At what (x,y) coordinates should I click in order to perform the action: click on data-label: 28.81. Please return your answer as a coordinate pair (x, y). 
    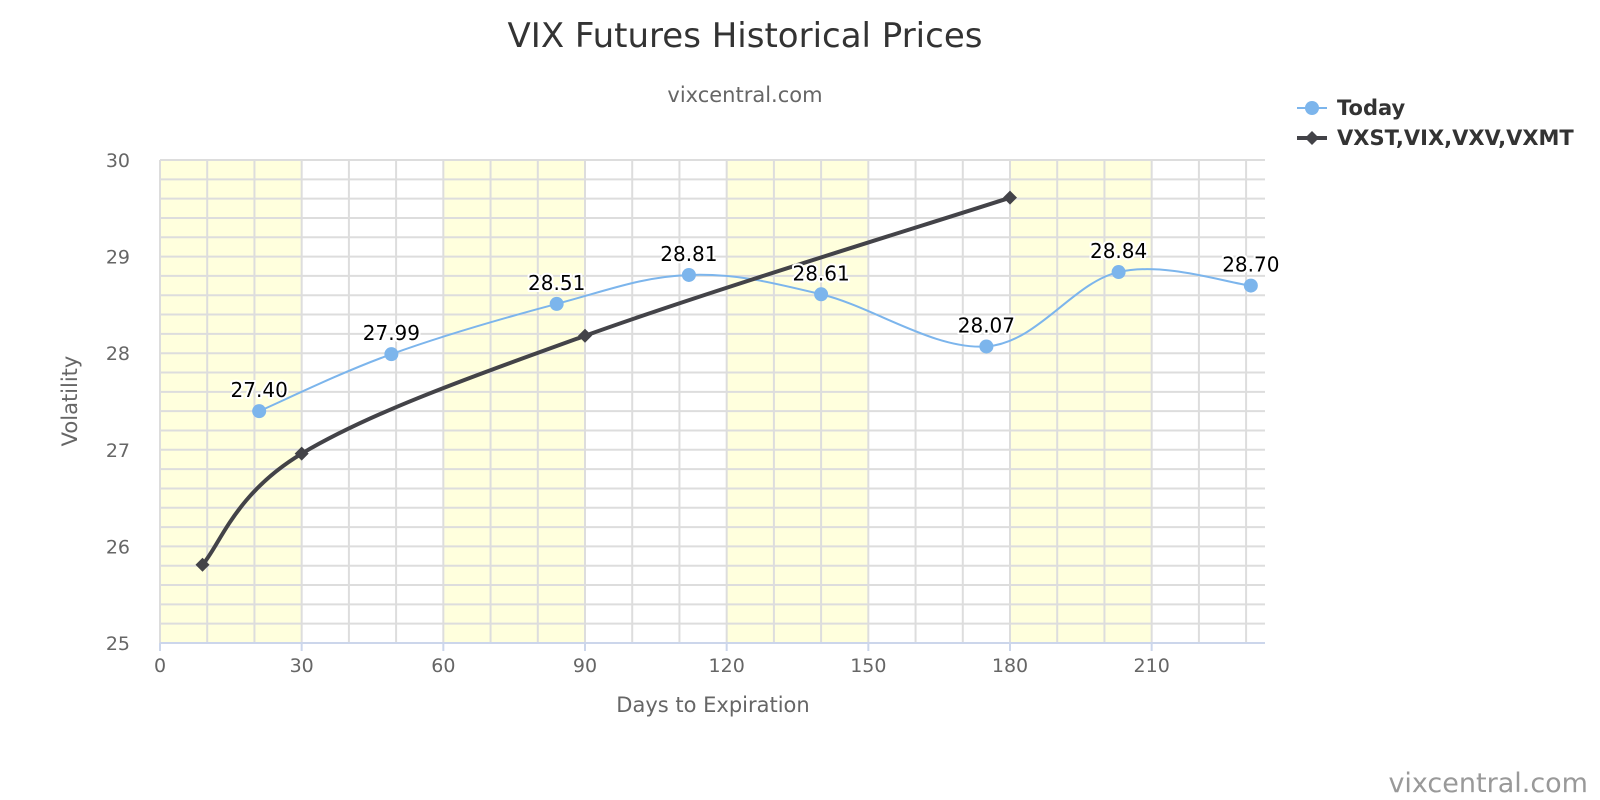
    Looking at the image, I should click on (688, 254).